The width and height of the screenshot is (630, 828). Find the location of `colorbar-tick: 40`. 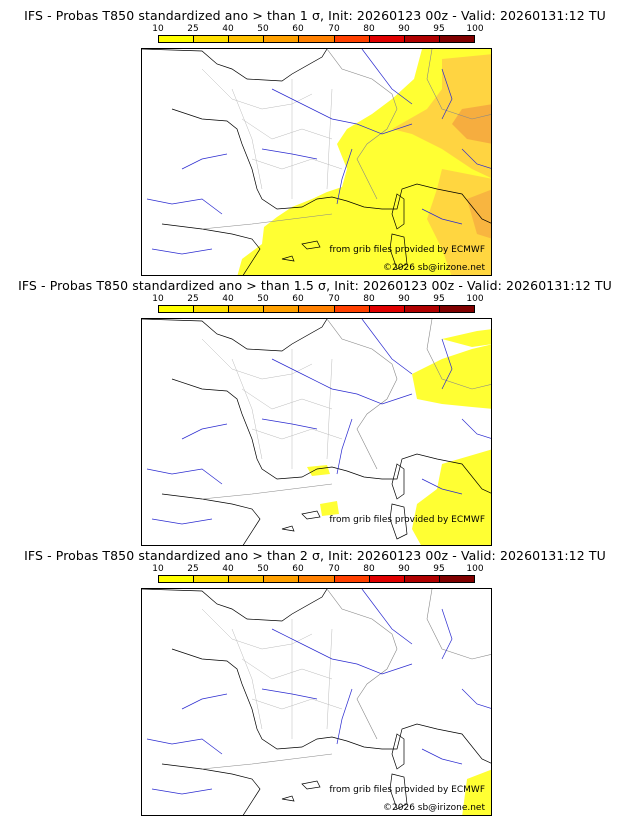

colorbar-tick: 40 is located at coordinates (228, 299).